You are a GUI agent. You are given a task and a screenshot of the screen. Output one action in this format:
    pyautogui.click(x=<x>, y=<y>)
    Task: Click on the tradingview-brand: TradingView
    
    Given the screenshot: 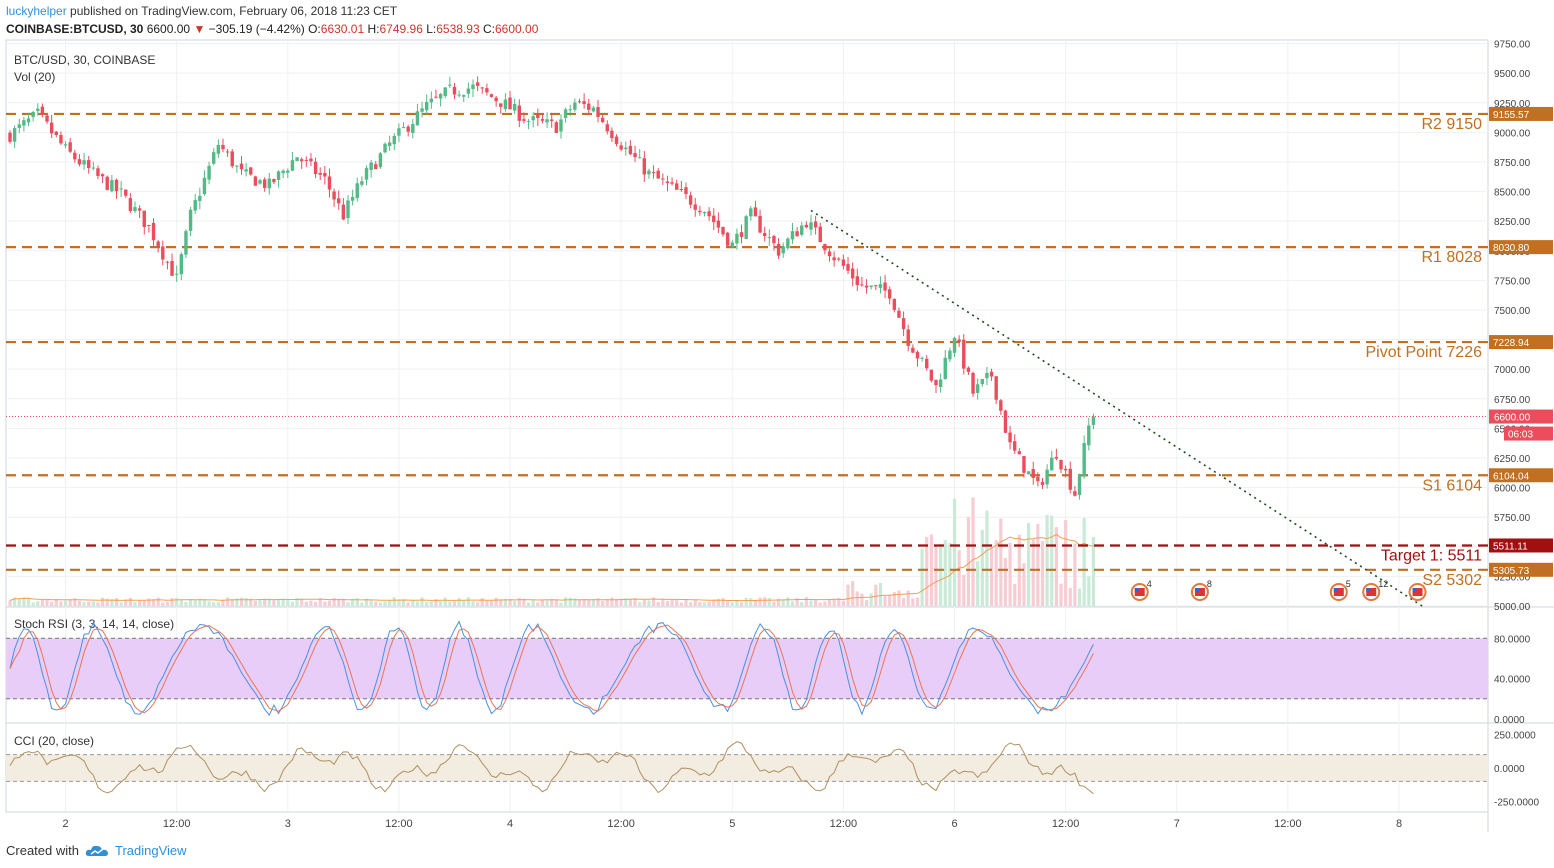 What is the action you would take?
    pyautogui.click(x=150, y=850)
    